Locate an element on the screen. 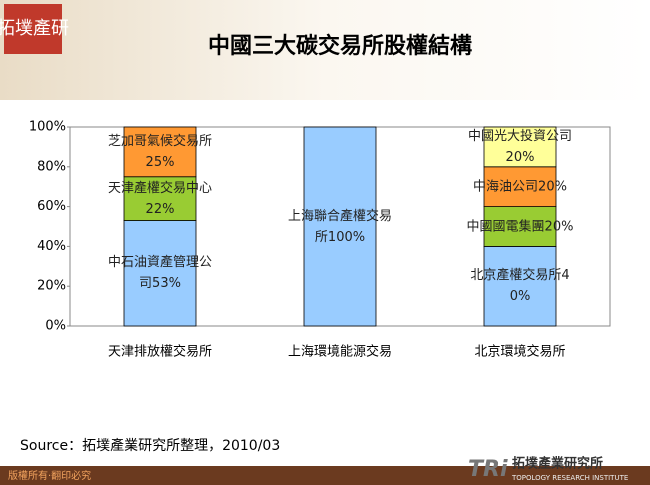  segment-value: 53% is located at coordinates (166, 284).